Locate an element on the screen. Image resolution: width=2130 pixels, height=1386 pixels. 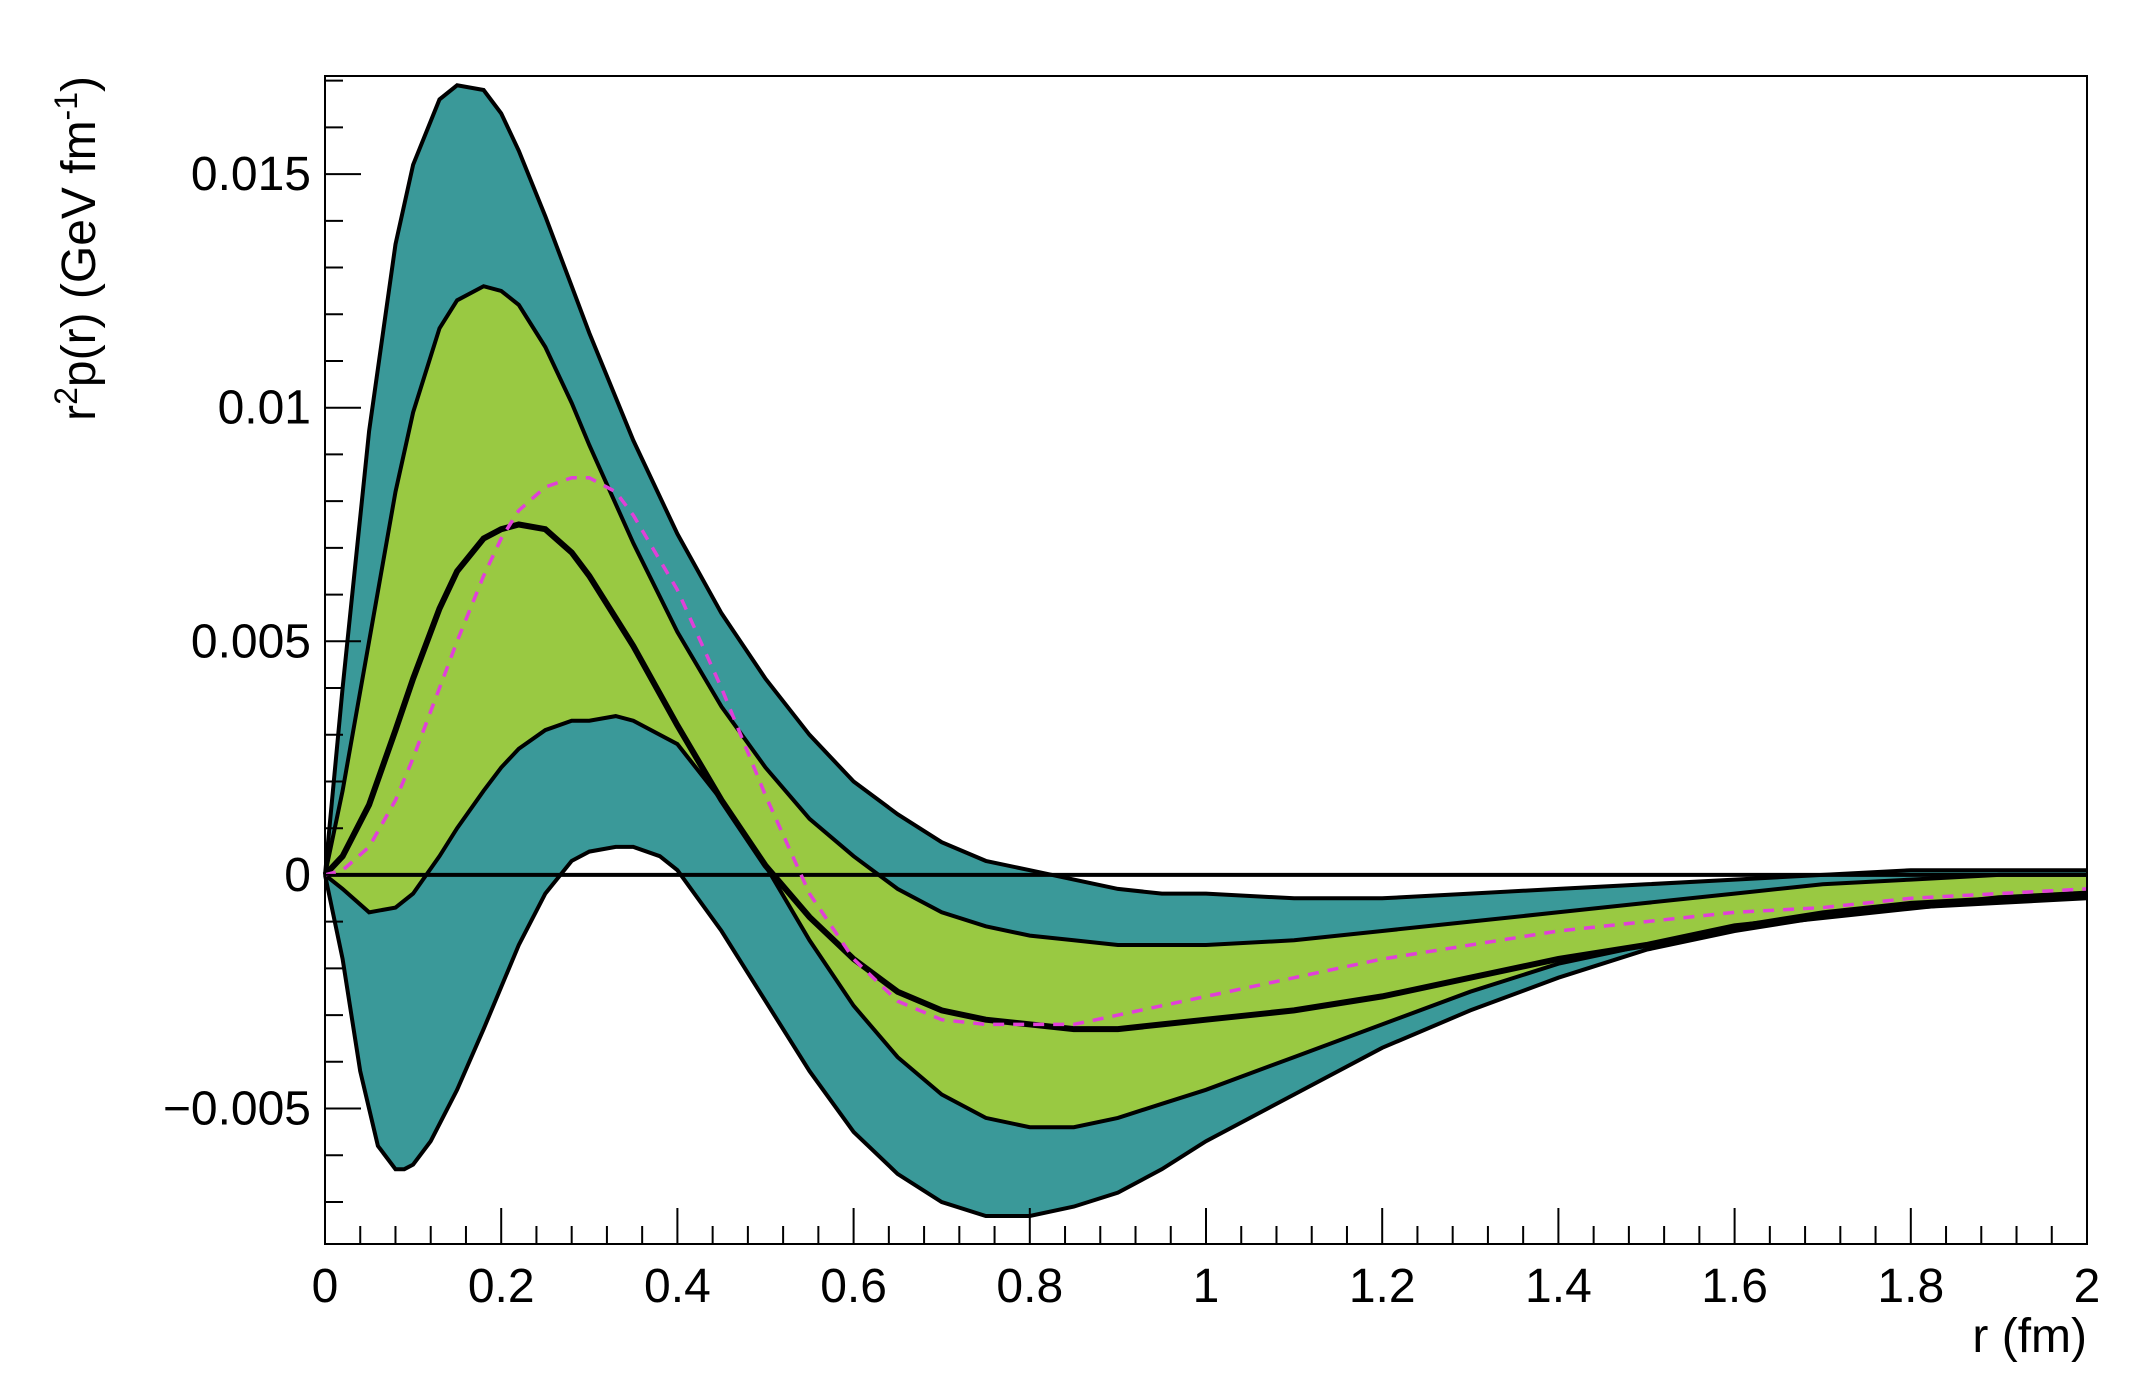
y-axis-title-base: r is located at coordinates (79, 413).